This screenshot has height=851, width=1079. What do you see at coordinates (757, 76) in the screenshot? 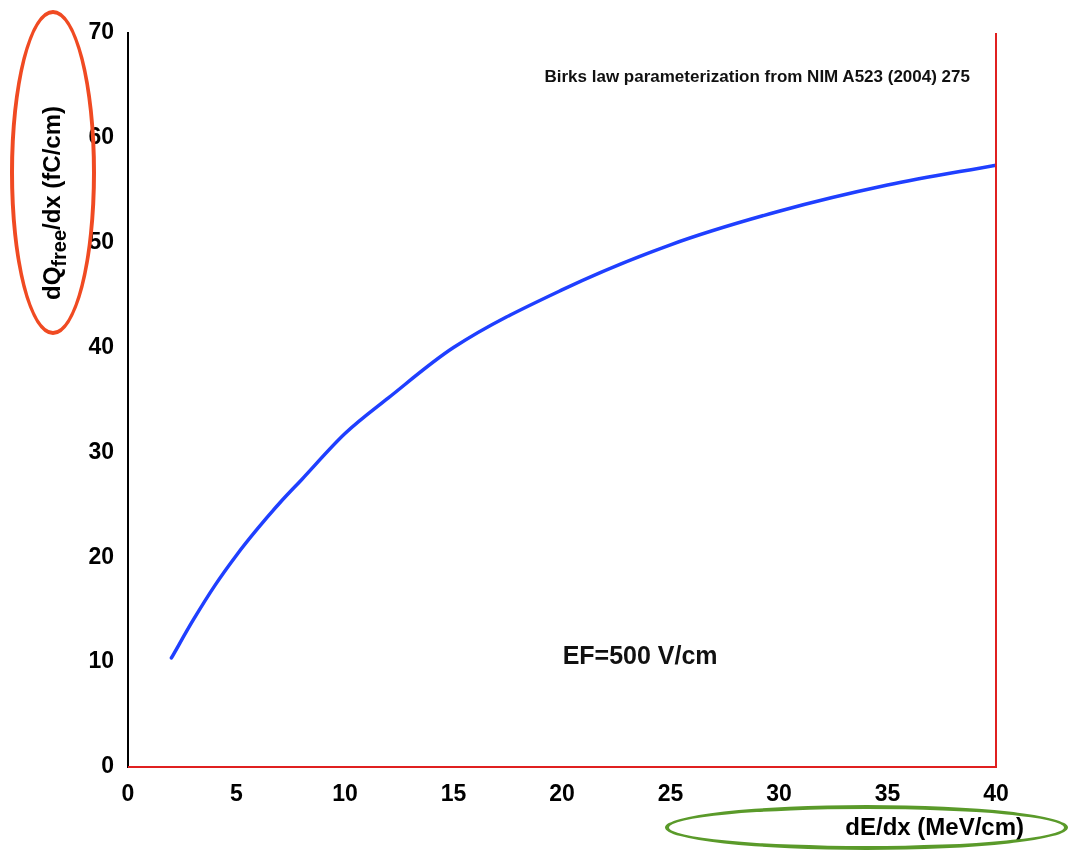
I see `annotation: Birks law parameterization from NIM A523 (2004) 275` at bounding box center [757, 76].